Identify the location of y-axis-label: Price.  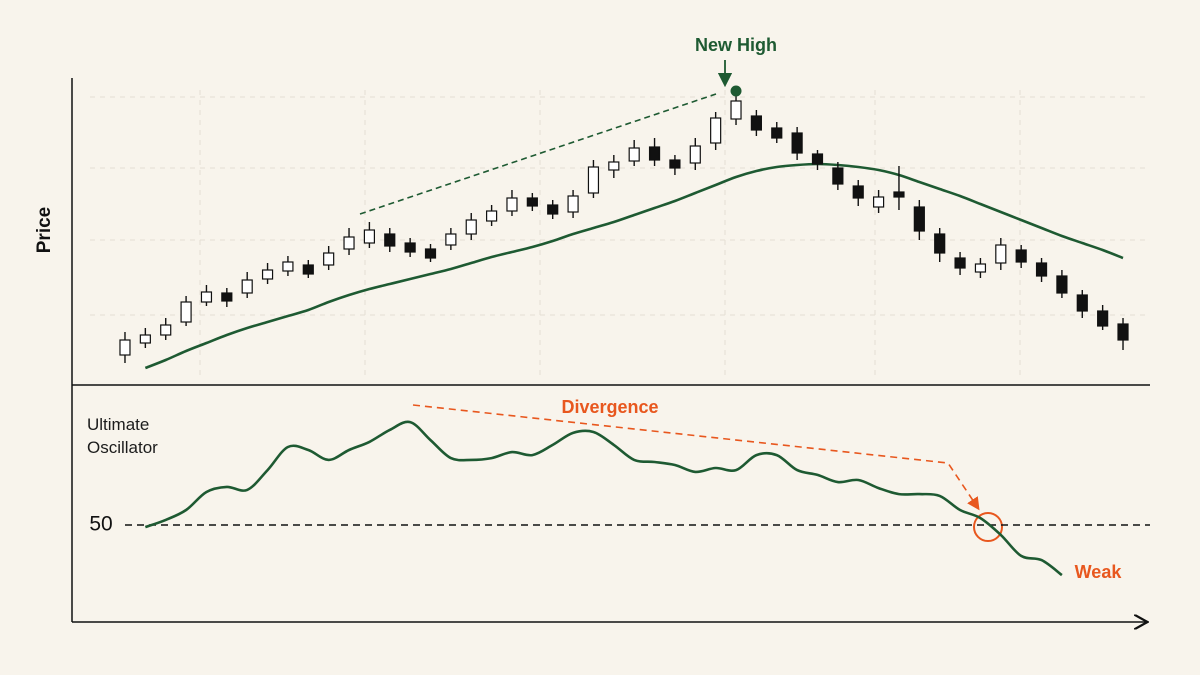
(44, 230).